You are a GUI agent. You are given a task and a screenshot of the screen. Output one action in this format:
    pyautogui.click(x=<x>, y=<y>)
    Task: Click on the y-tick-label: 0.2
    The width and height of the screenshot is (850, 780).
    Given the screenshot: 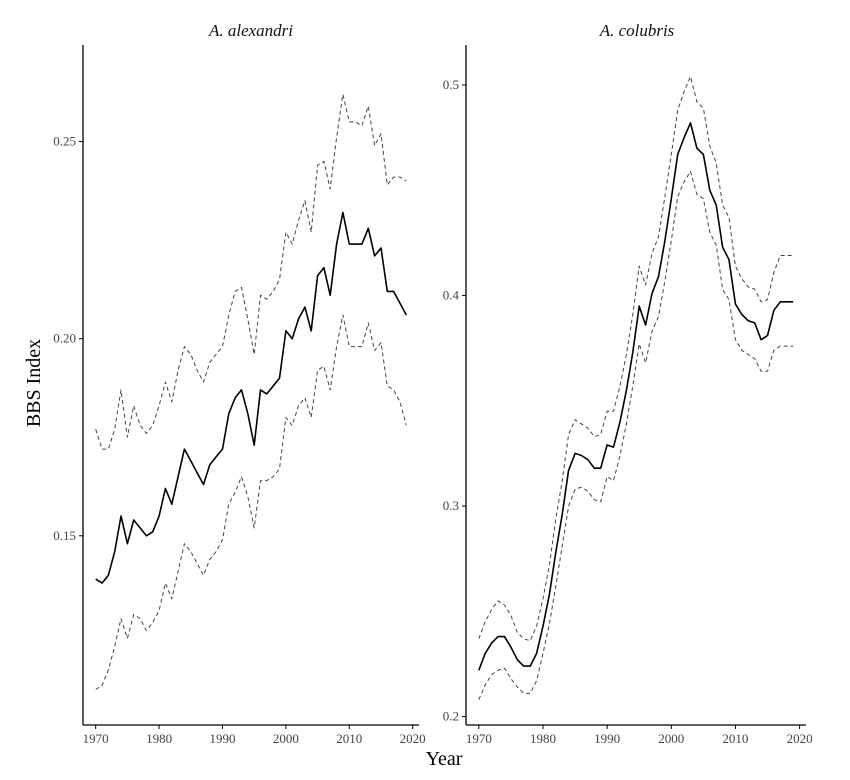 What is the action you would take?
    pyautogui.click(x=451, y=716)
    